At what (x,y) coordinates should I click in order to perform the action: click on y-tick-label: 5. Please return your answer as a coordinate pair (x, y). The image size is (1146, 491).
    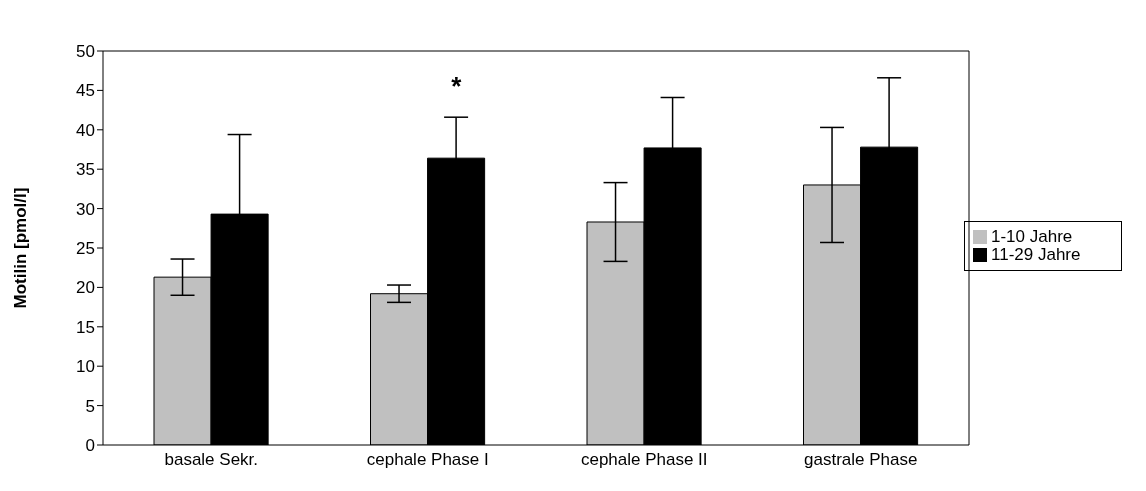
    Looking at the image, I should click on (90, 406).